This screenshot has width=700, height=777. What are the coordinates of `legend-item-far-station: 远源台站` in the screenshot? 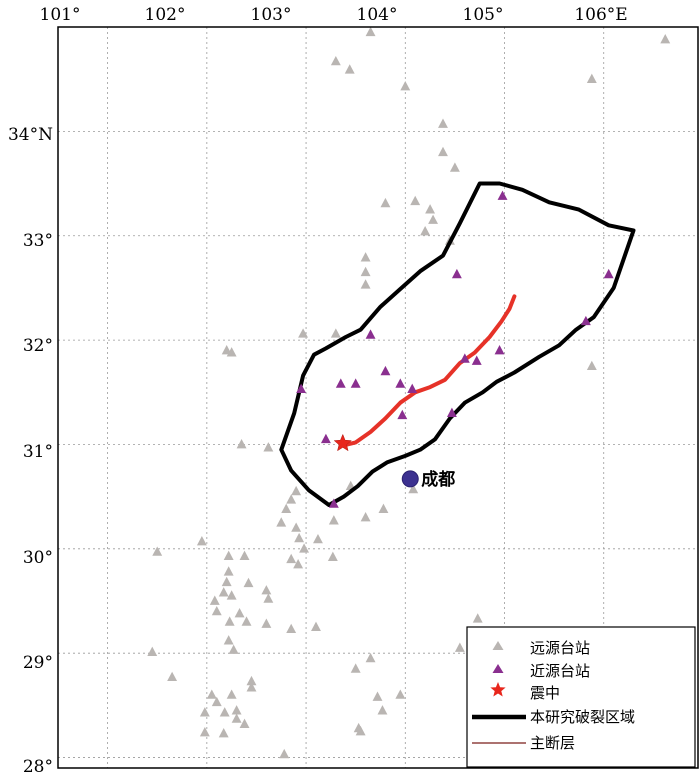 It's located at (541, 648).